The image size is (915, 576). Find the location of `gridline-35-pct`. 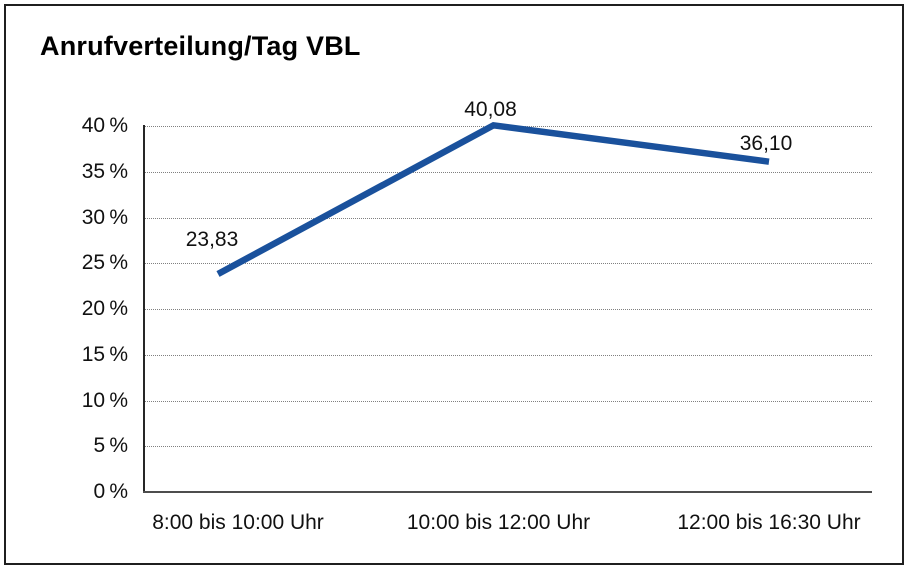

gridline-35-pct is located at coordinates (507, 172).